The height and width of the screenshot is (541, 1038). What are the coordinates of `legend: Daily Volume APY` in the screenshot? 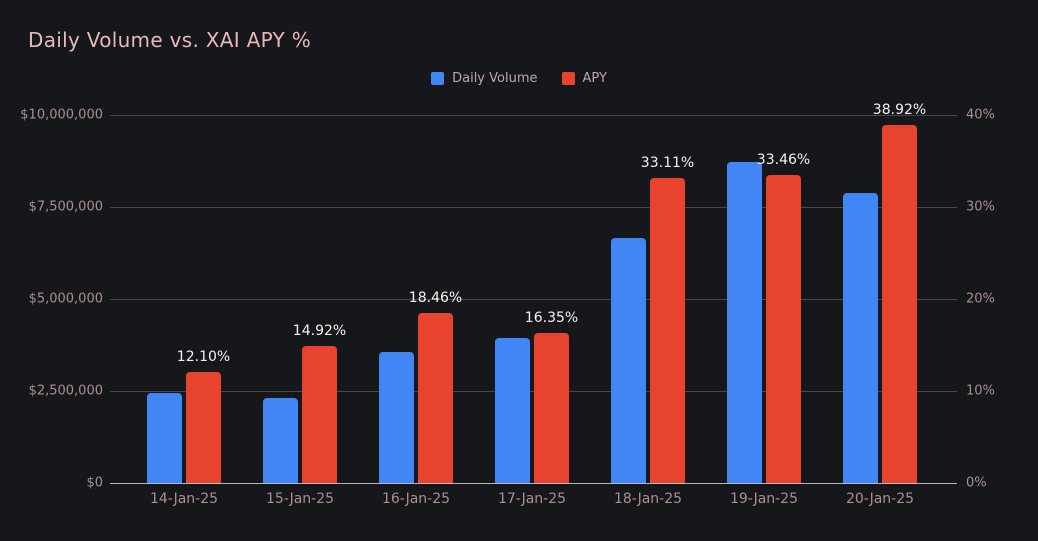 It's located at (519, 78).